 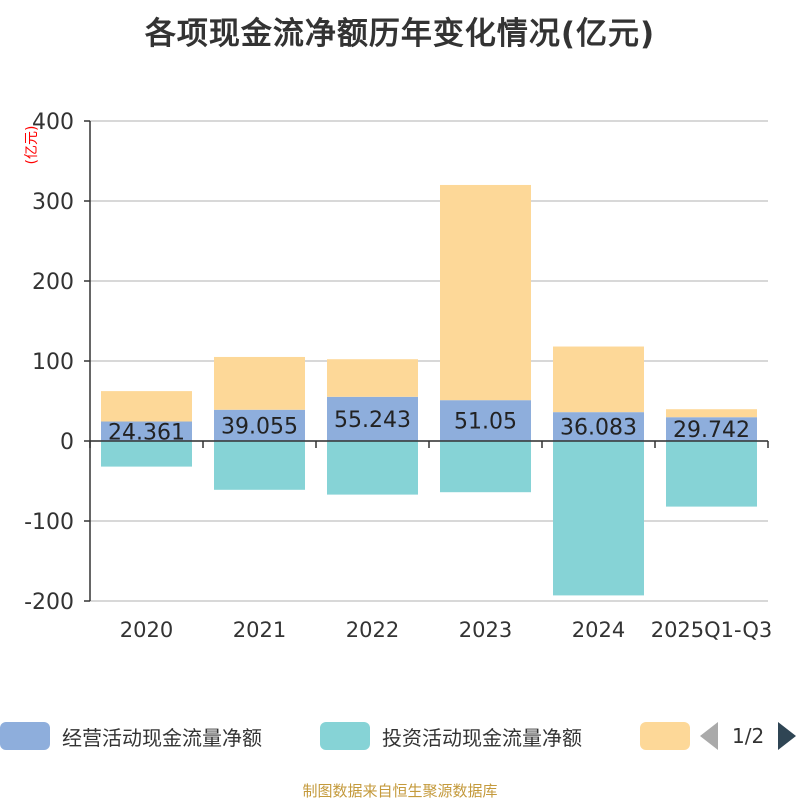 What do you see at coordinates (53, 202) in the screenshot?
I see `y-tick-label: 300` at bounding box center [53, 202].